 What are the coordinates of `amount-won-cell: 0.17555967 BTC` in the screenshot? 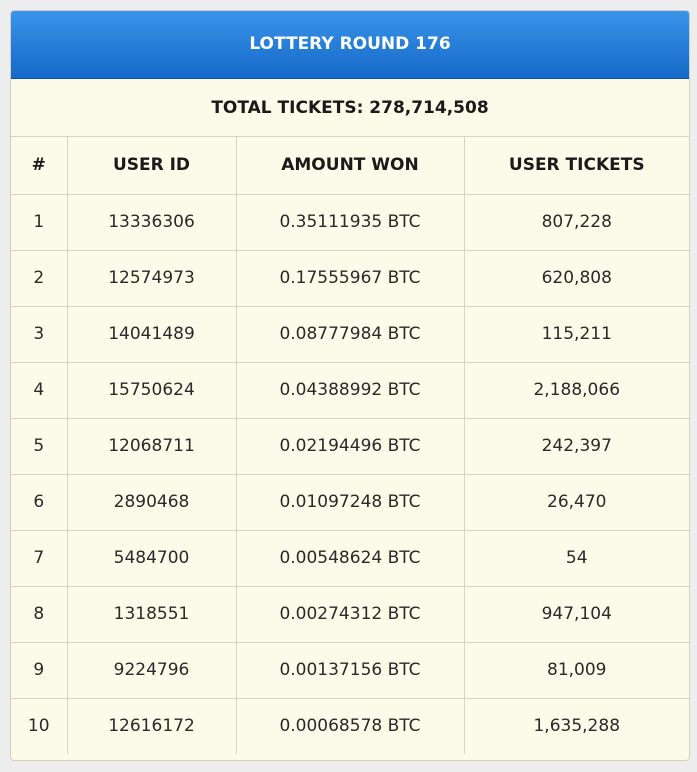 It's located at (350, 278).